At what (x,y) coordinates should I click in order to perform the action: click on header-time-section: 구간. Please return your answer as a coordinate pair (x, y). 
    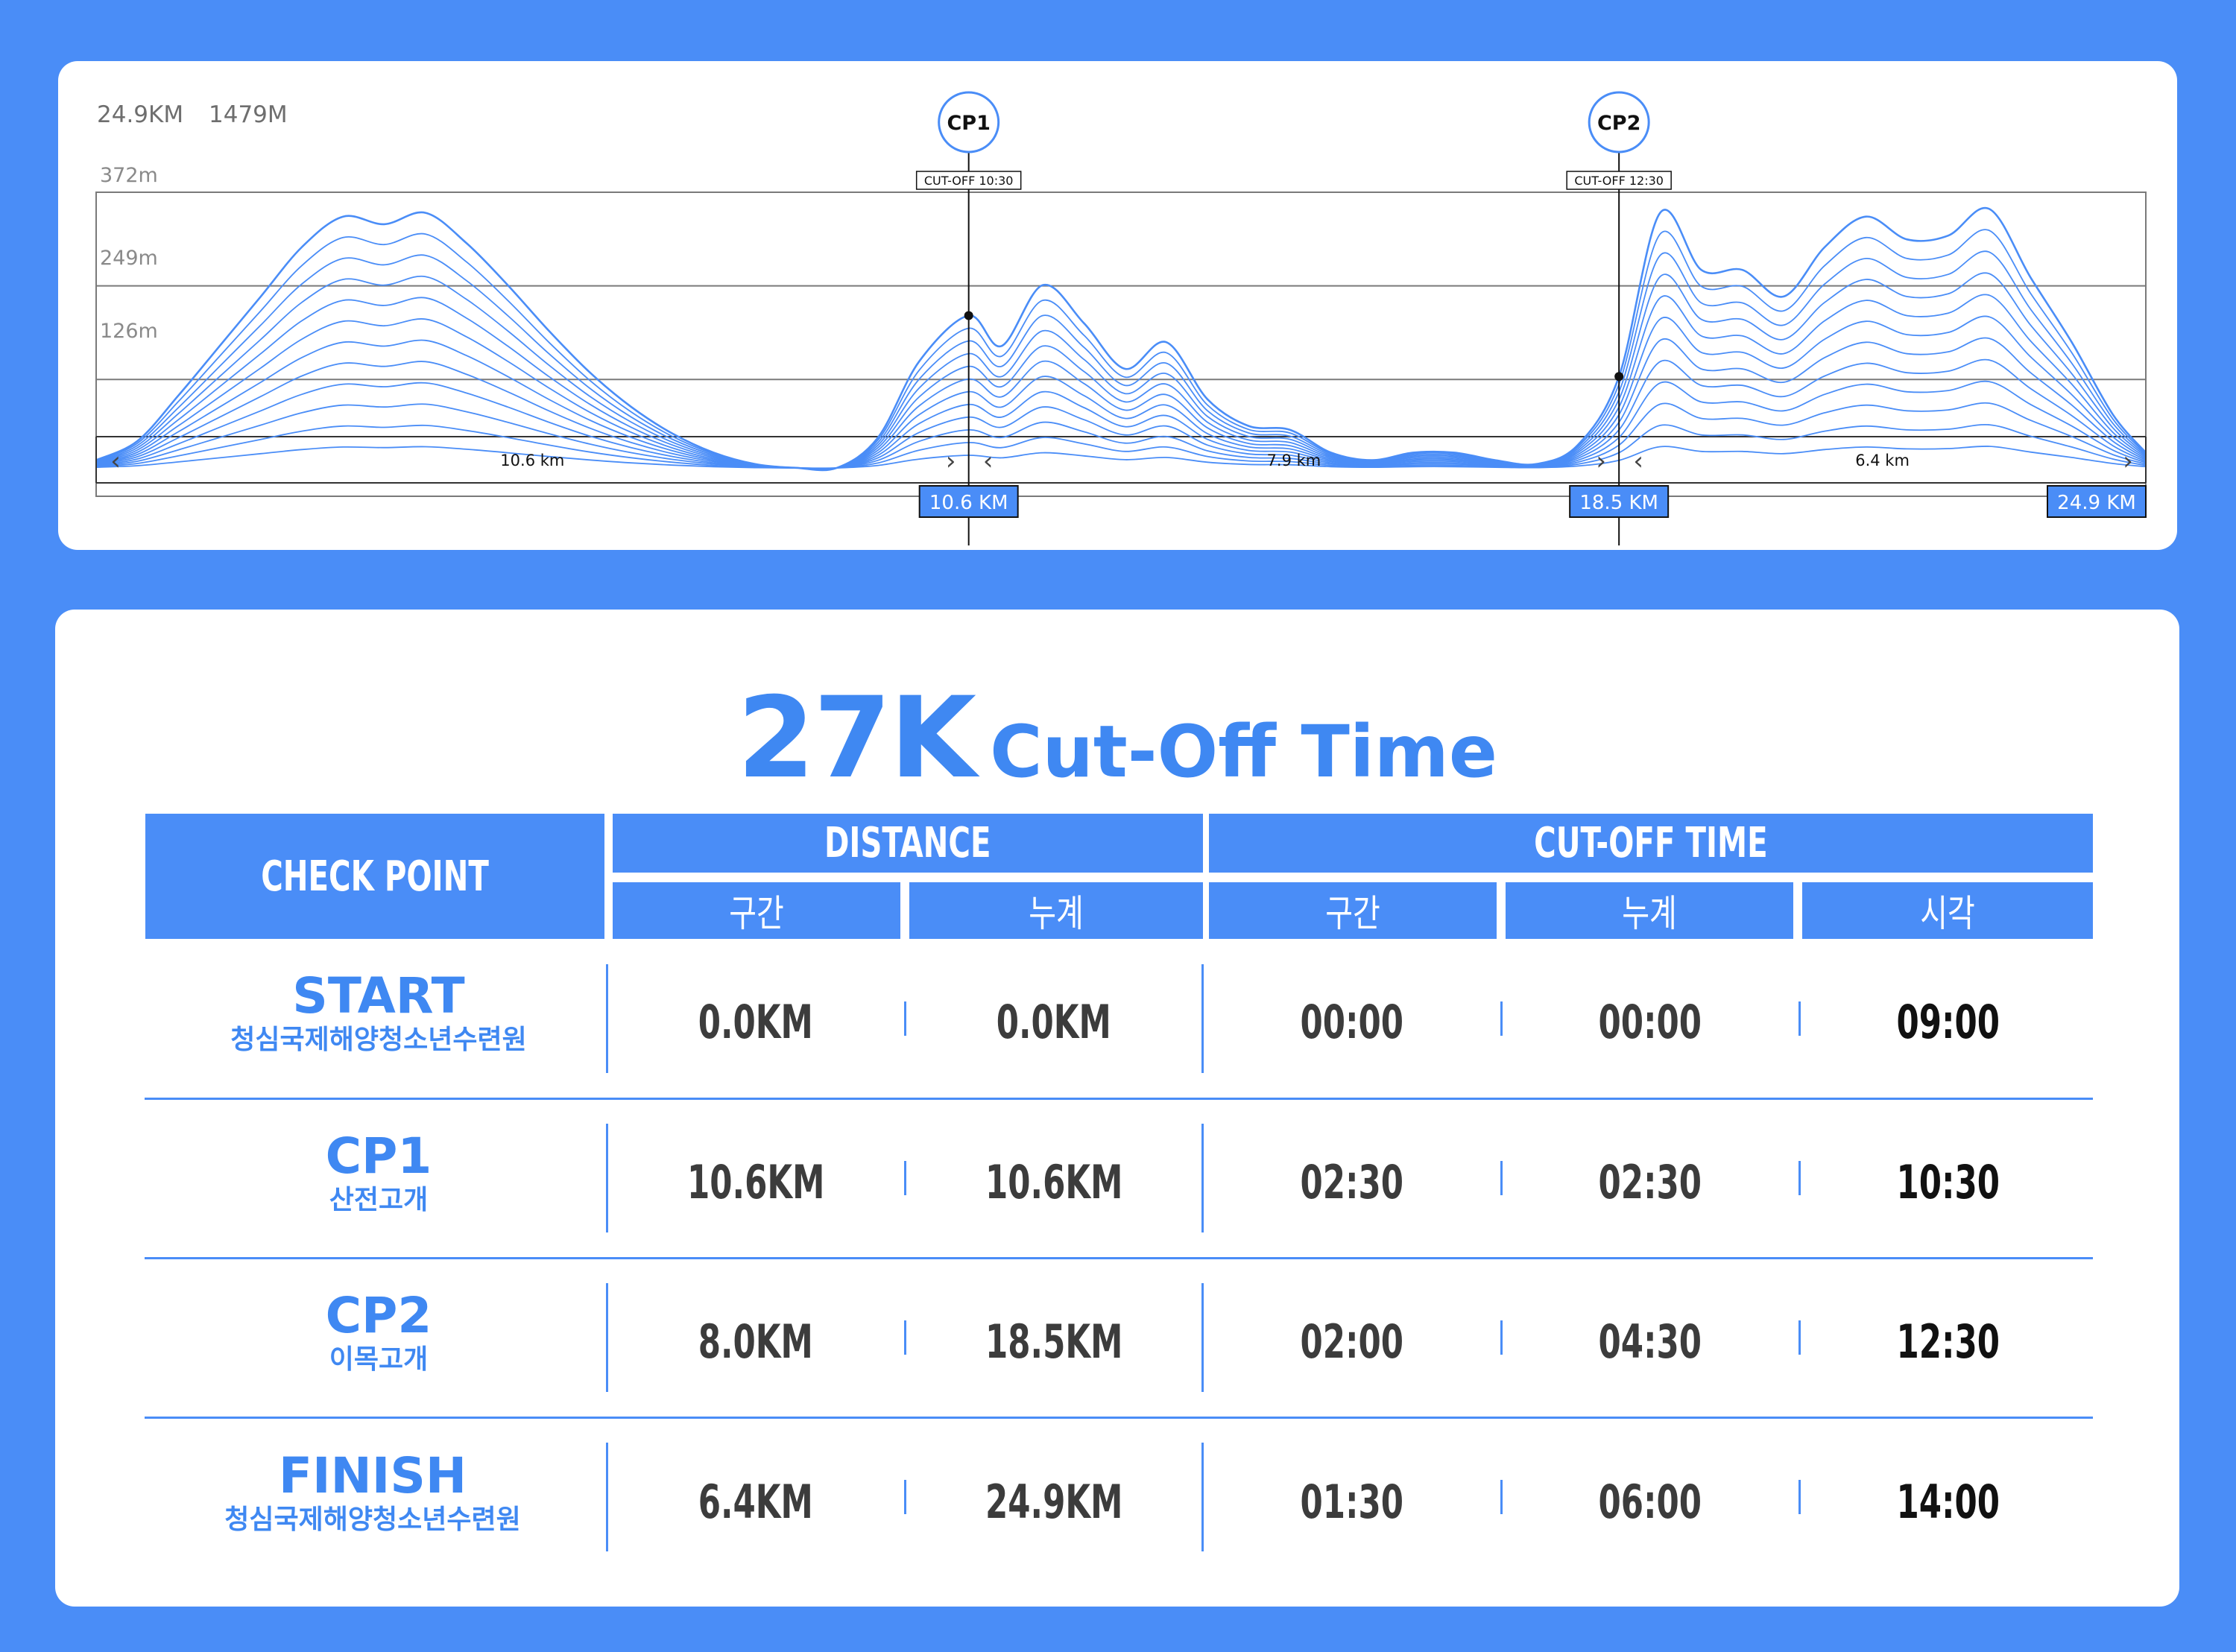
    Looking at the image, I should click on (1353, 911).